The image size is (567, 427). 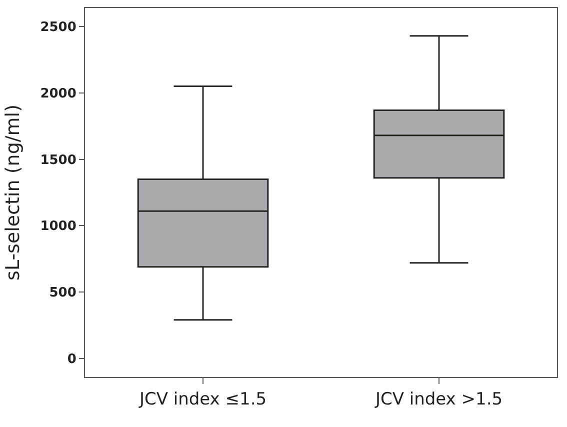 I want to click on y-tick-label: 500, so click(x=62, y=293).